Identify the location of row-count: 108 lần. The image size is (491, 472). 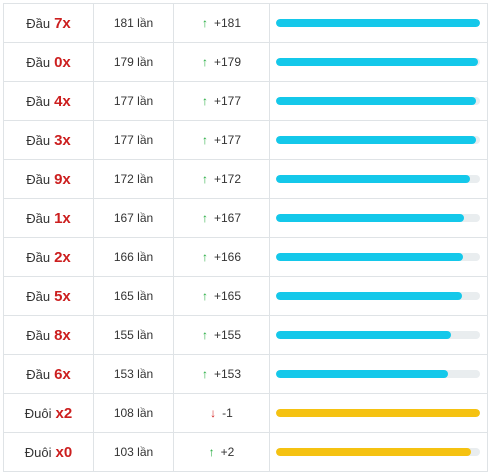
(134, 413).